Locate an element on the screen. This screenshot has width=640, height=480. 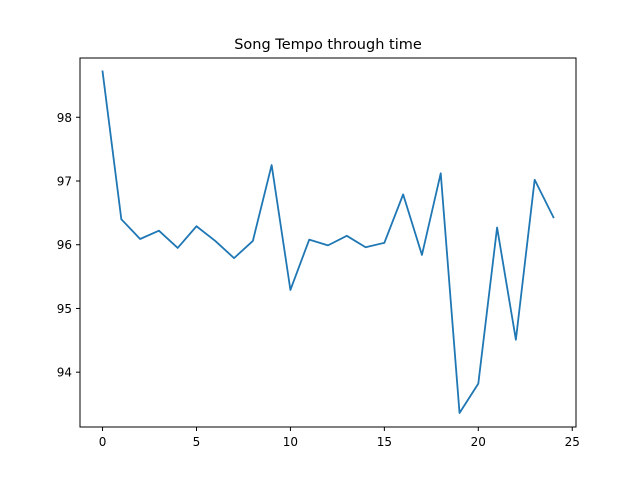
x-tick-label: 20 is located at coordinates (478, 442).